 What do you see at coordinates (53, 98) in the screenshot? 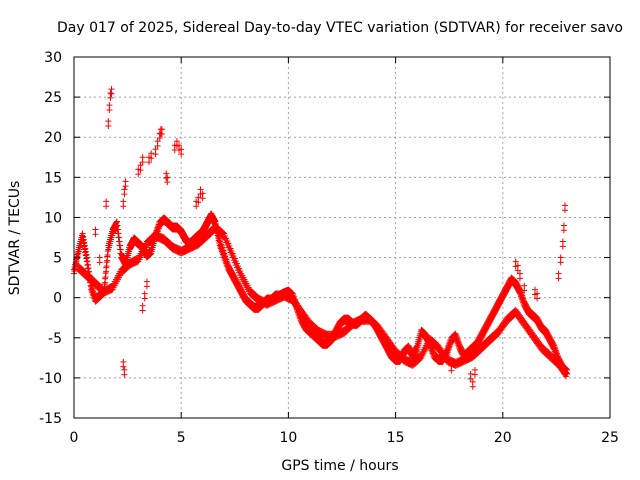
I see `y-tick-label: 25` at bounding box center [53, 98].